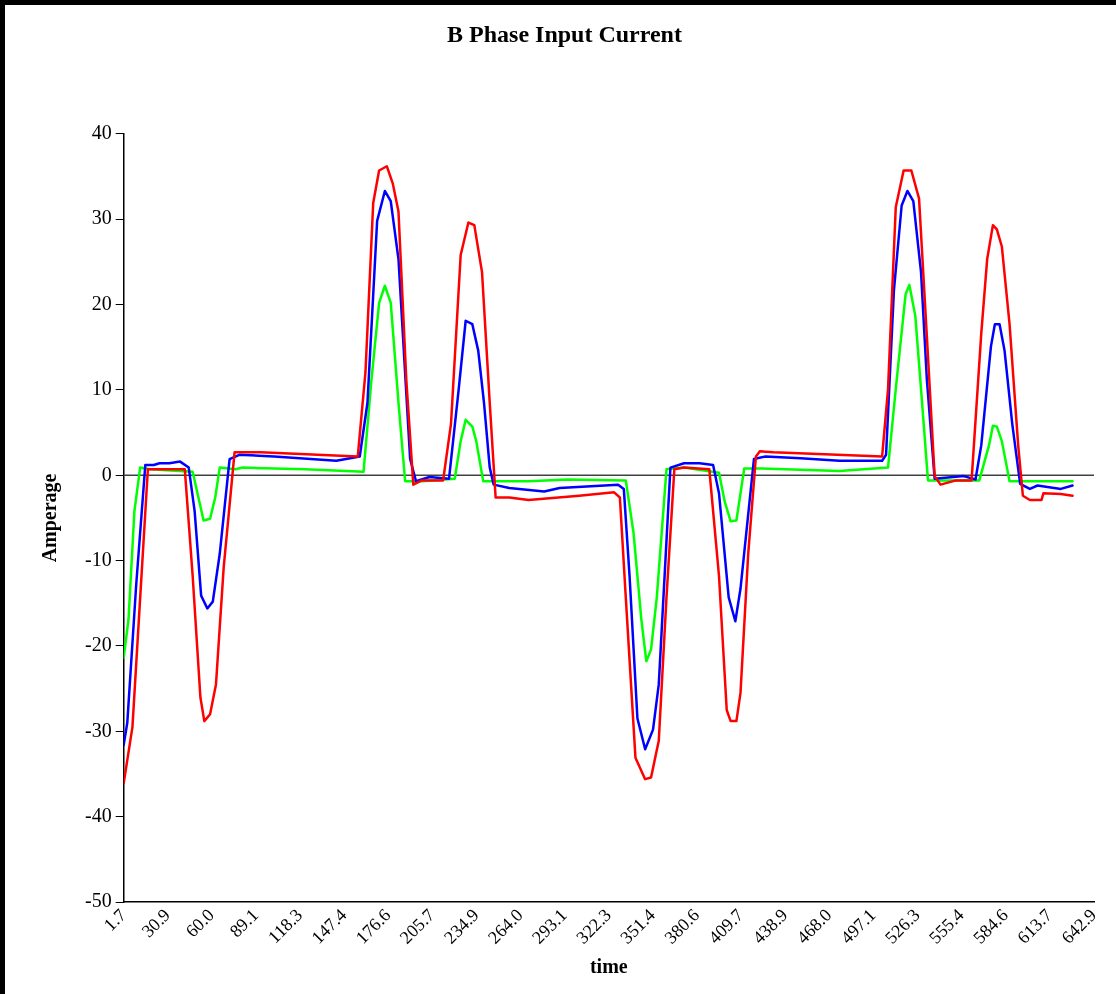 The image size is (1116, 994). Describe the element at coordinates (101, 132) in the screenshot. I see `y-tick-label: 40` at that location.